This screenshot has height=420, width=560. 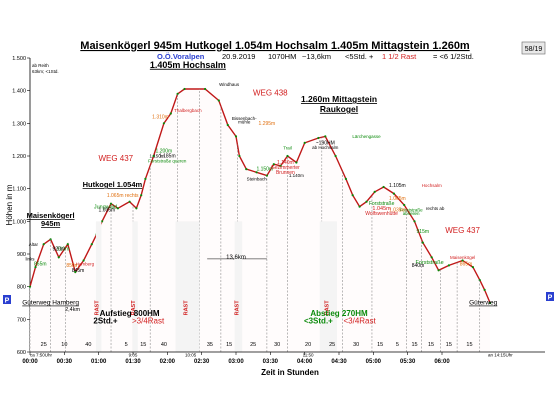 What do you see at coordinates (483, 303) in the screenshot?
I see `annotation-label: Güterweg` at bounding box center [483, 303].